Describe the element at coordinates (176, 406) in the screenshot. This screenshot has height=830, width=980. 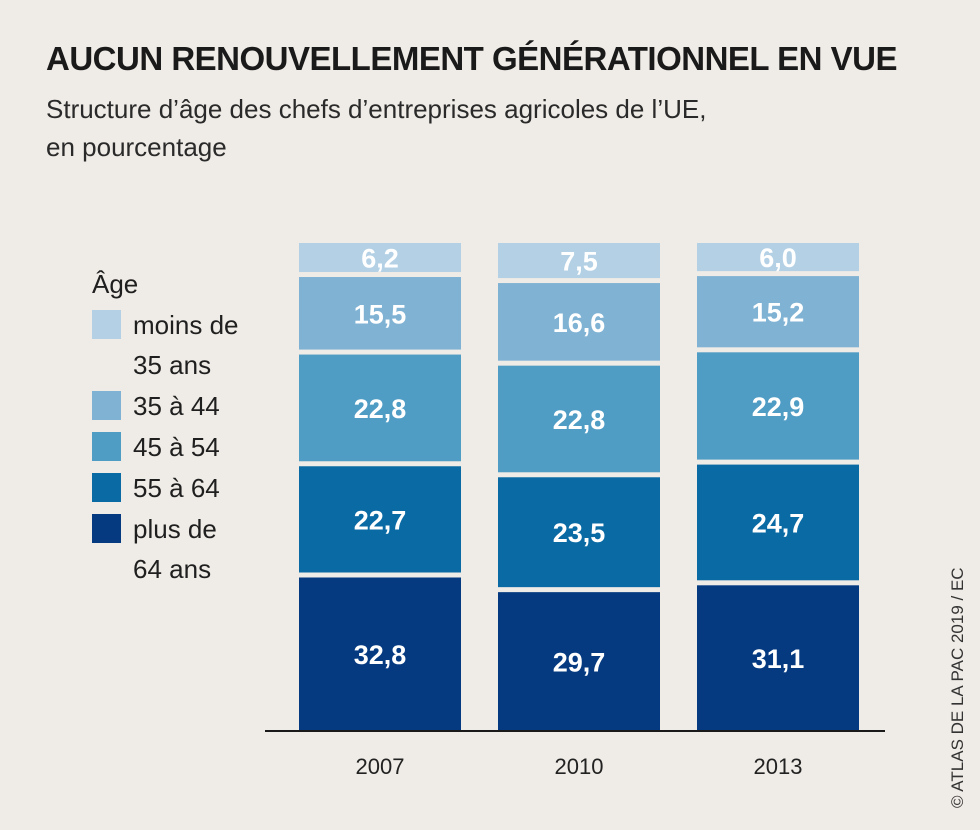
I see `legend-label-1-0: 35 à 44` at that location.